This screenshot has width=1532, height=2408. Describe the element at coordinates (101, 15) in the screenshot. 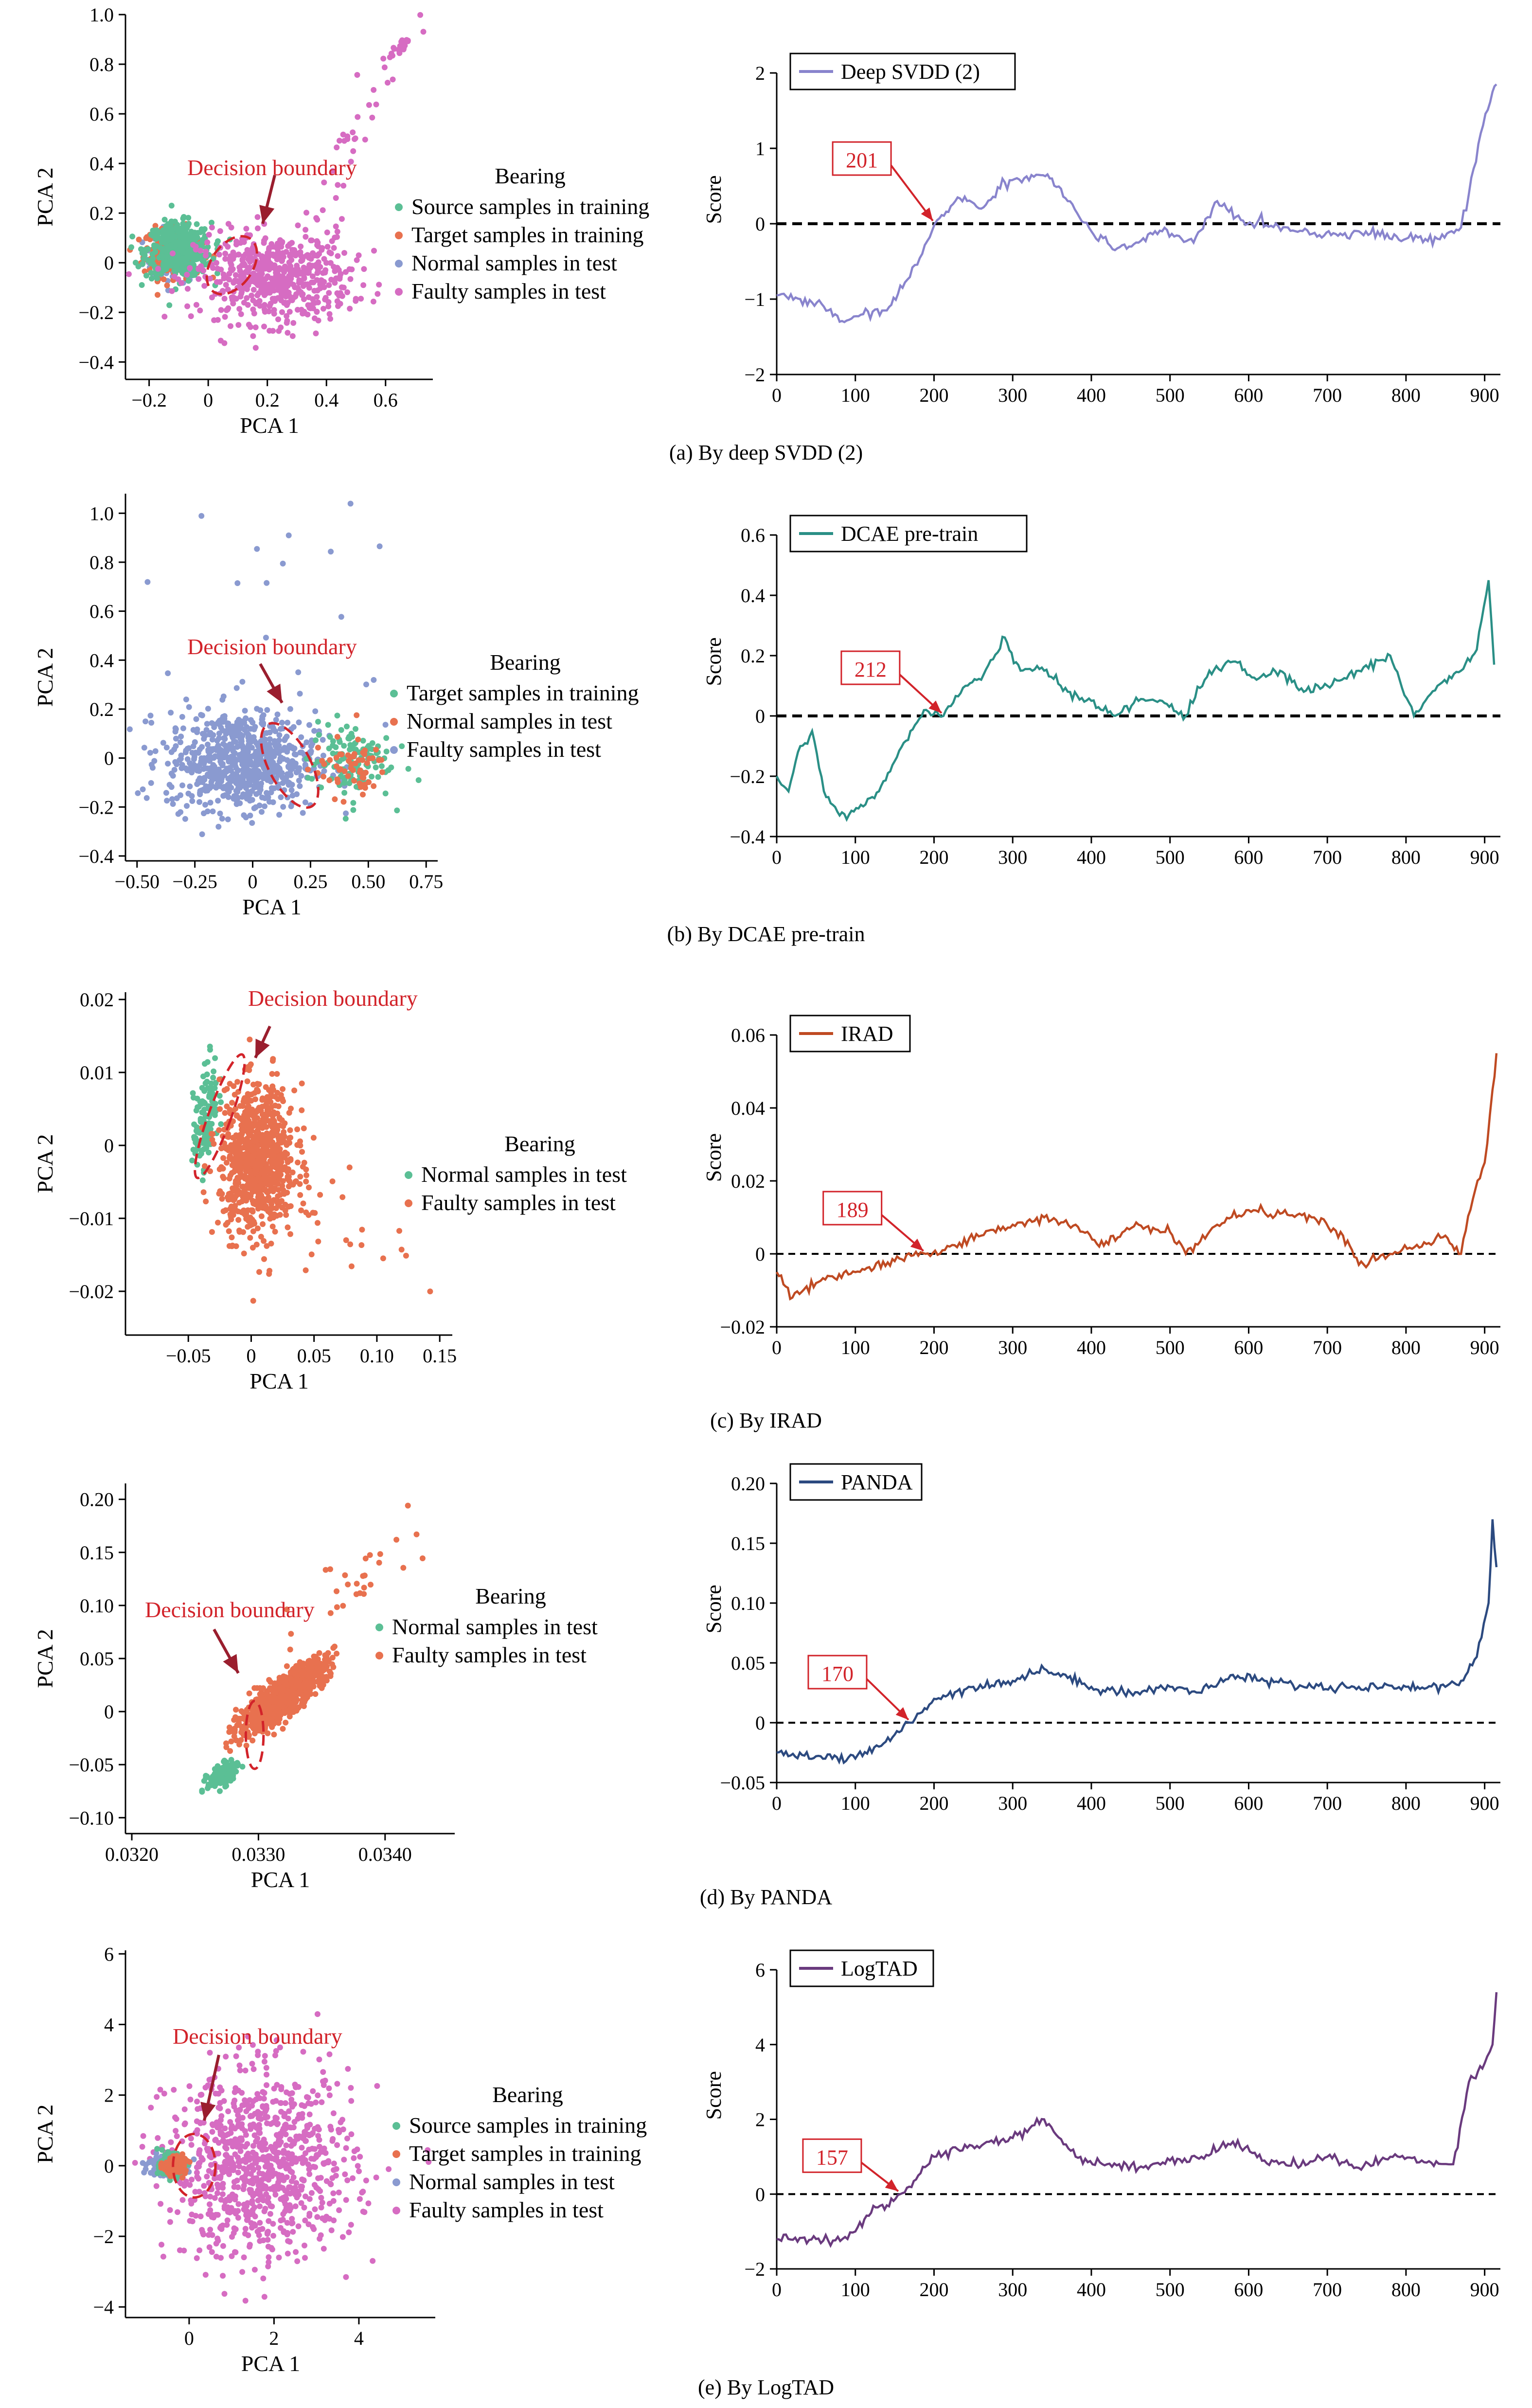

I see `y-tick-label: 1.0` at that location.